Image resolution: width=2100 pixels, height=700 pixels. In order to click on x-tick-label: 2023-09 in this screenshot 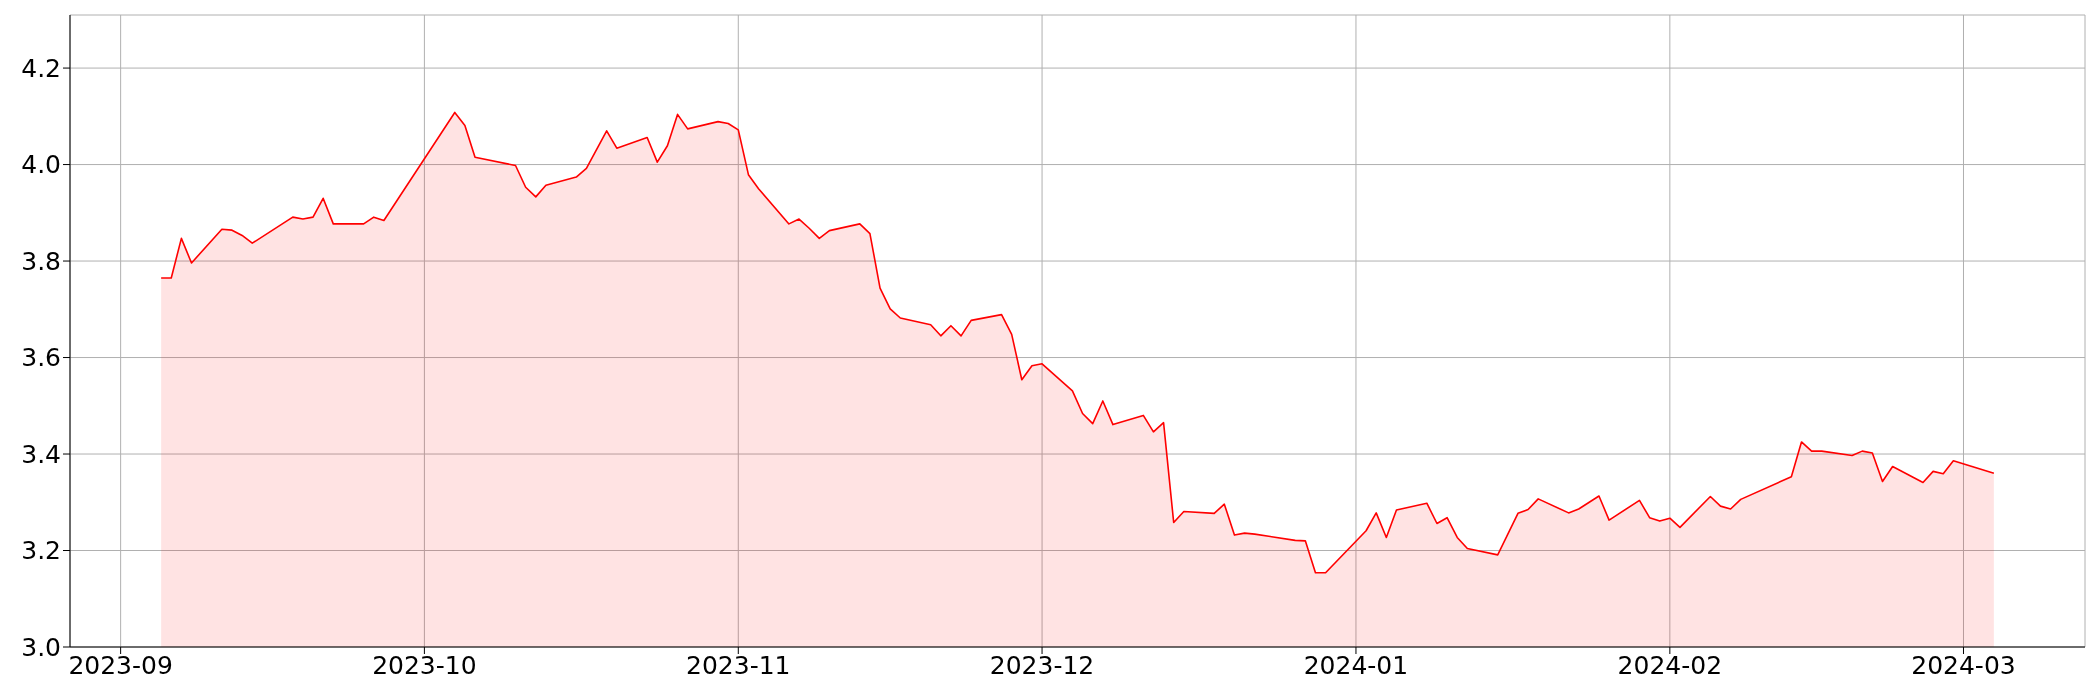, I will do `click(120, 665)`.